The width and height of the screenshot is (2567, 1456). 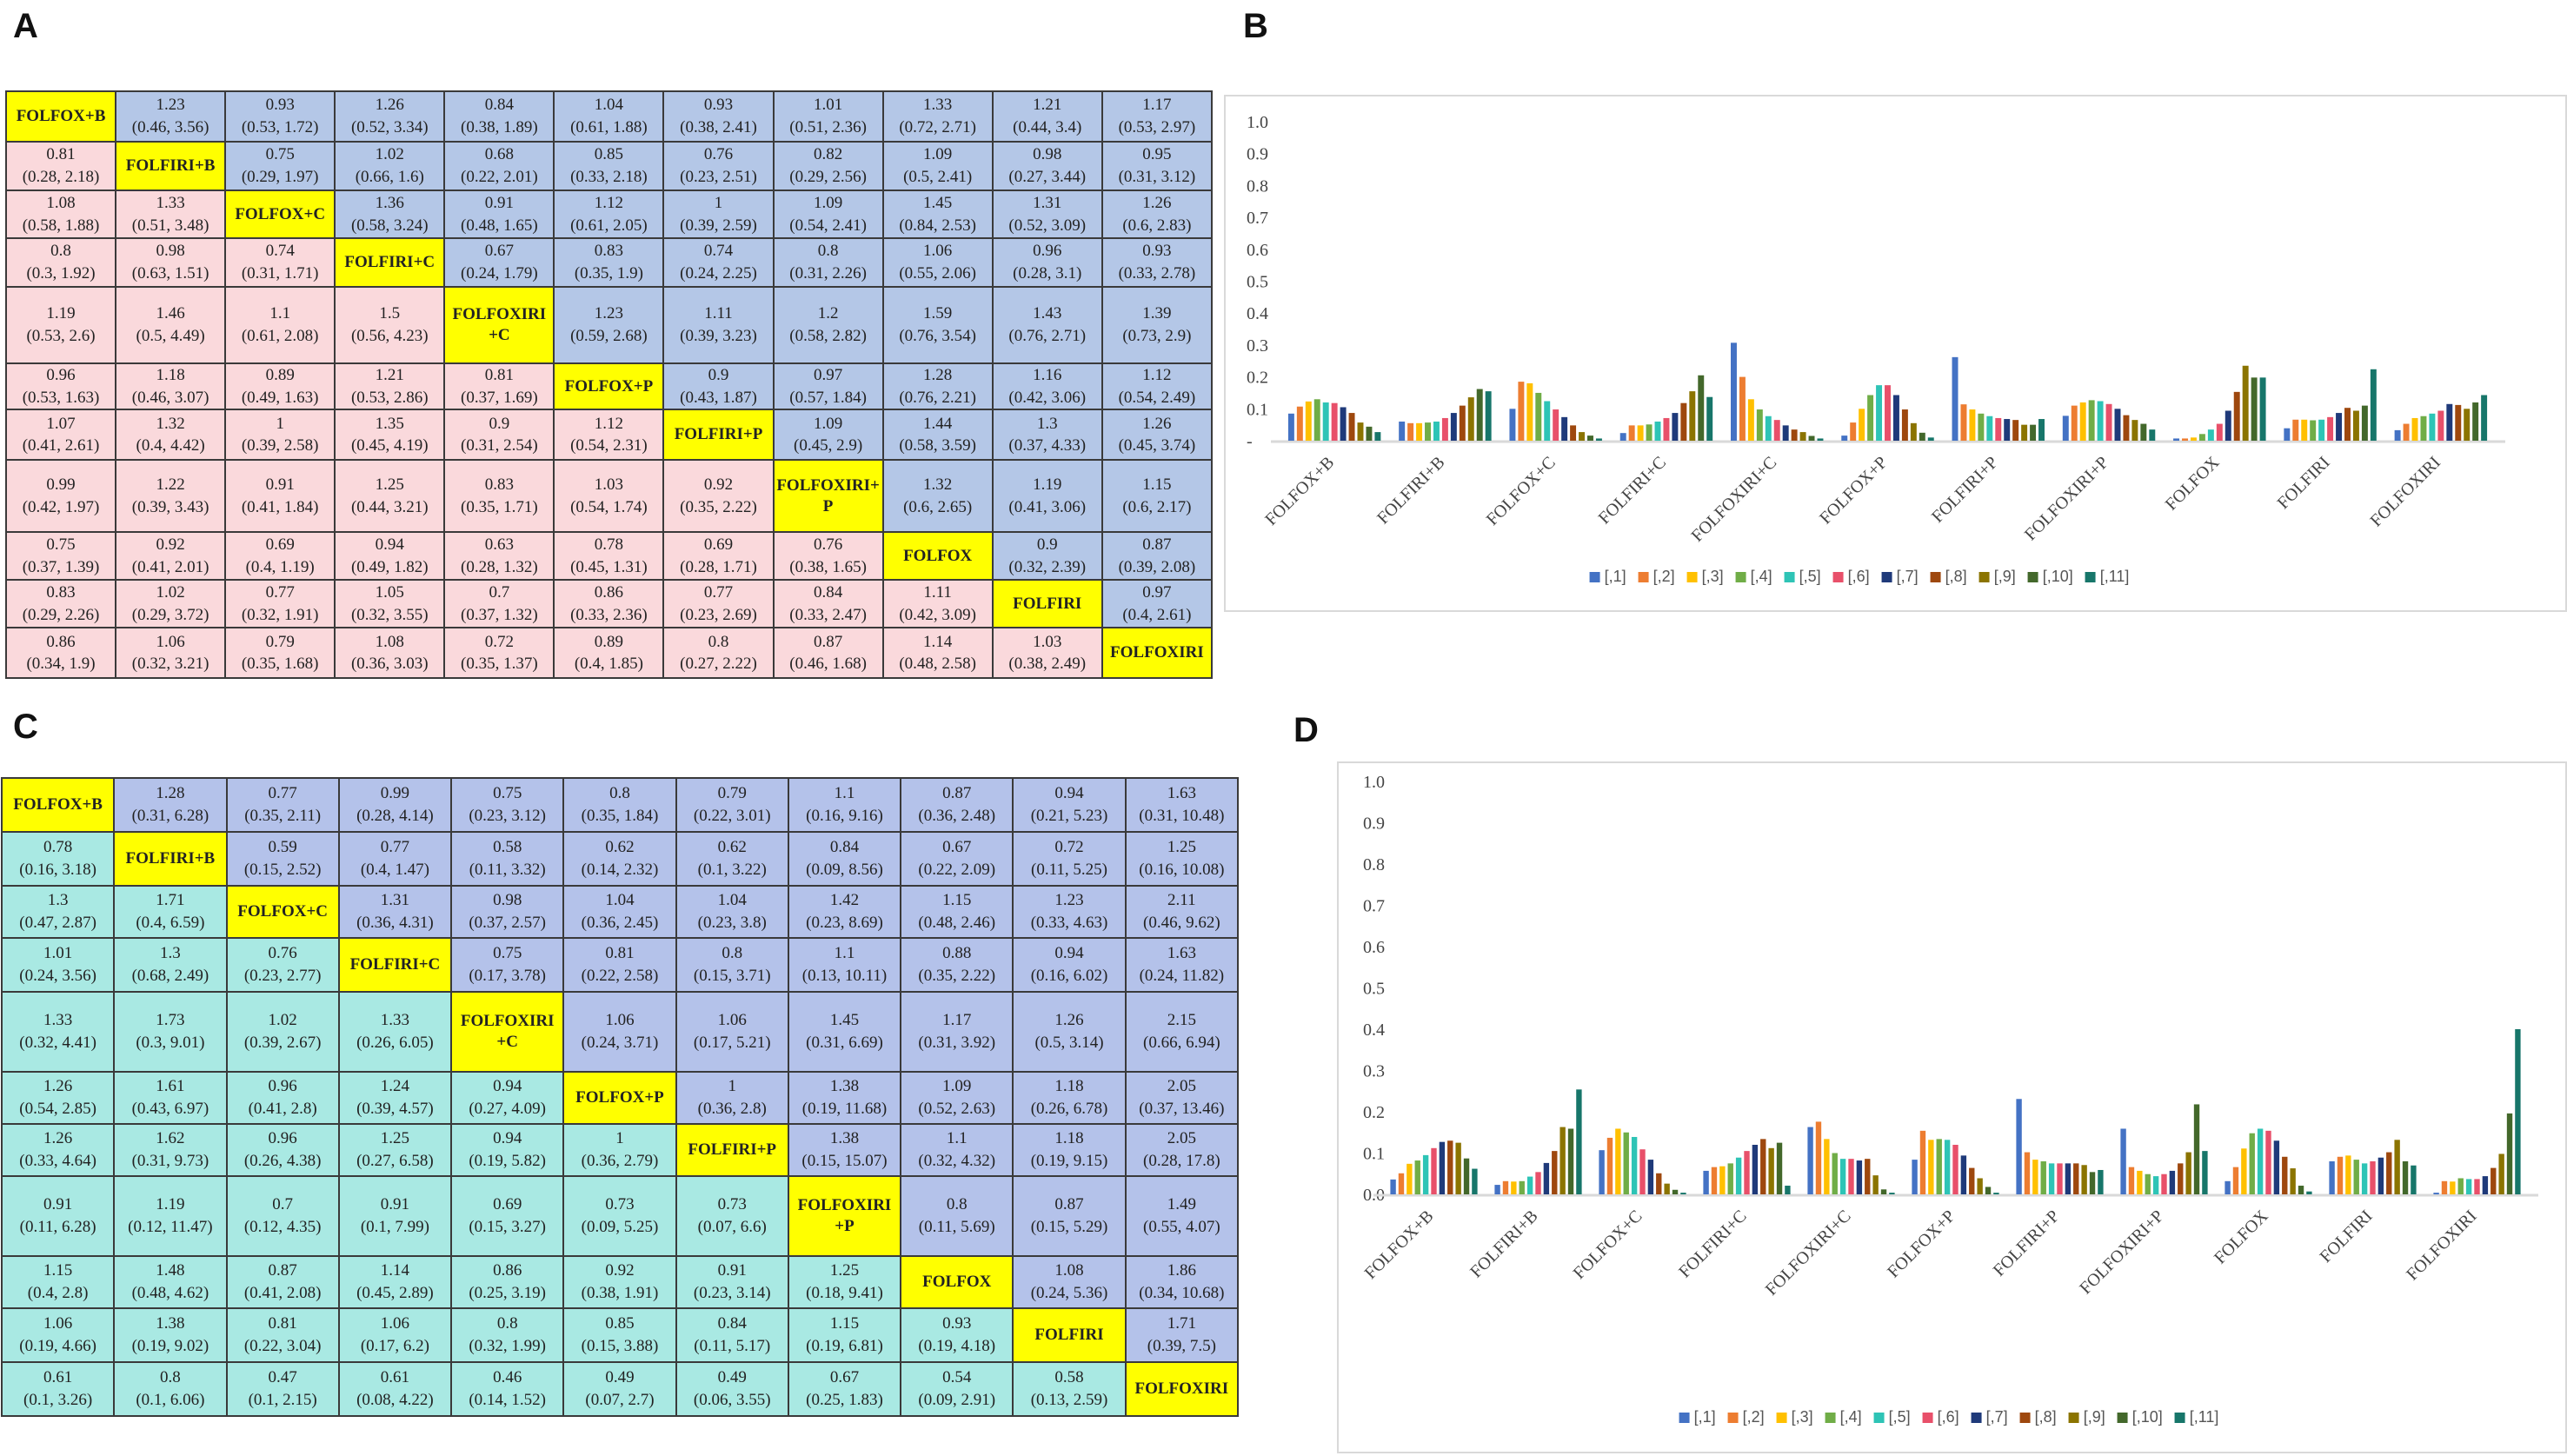 What do you see at coordinates (1705, 577) in the screenshot?
I see `legend-item: [,3]` at bounding box center [1705, 577].